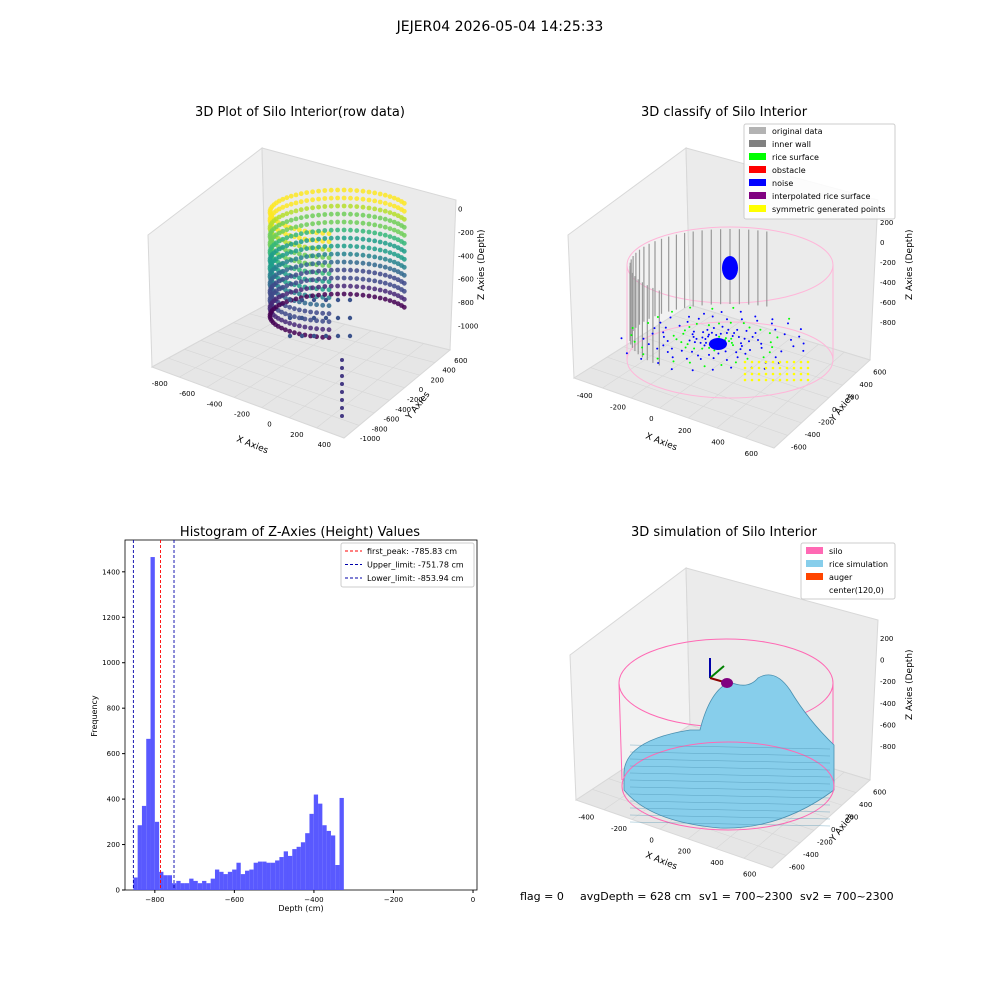  Describe the element at coordinates (746, 896) in the screenshot. I see `footer-sv1: sv1 = 700~2300` at that location.